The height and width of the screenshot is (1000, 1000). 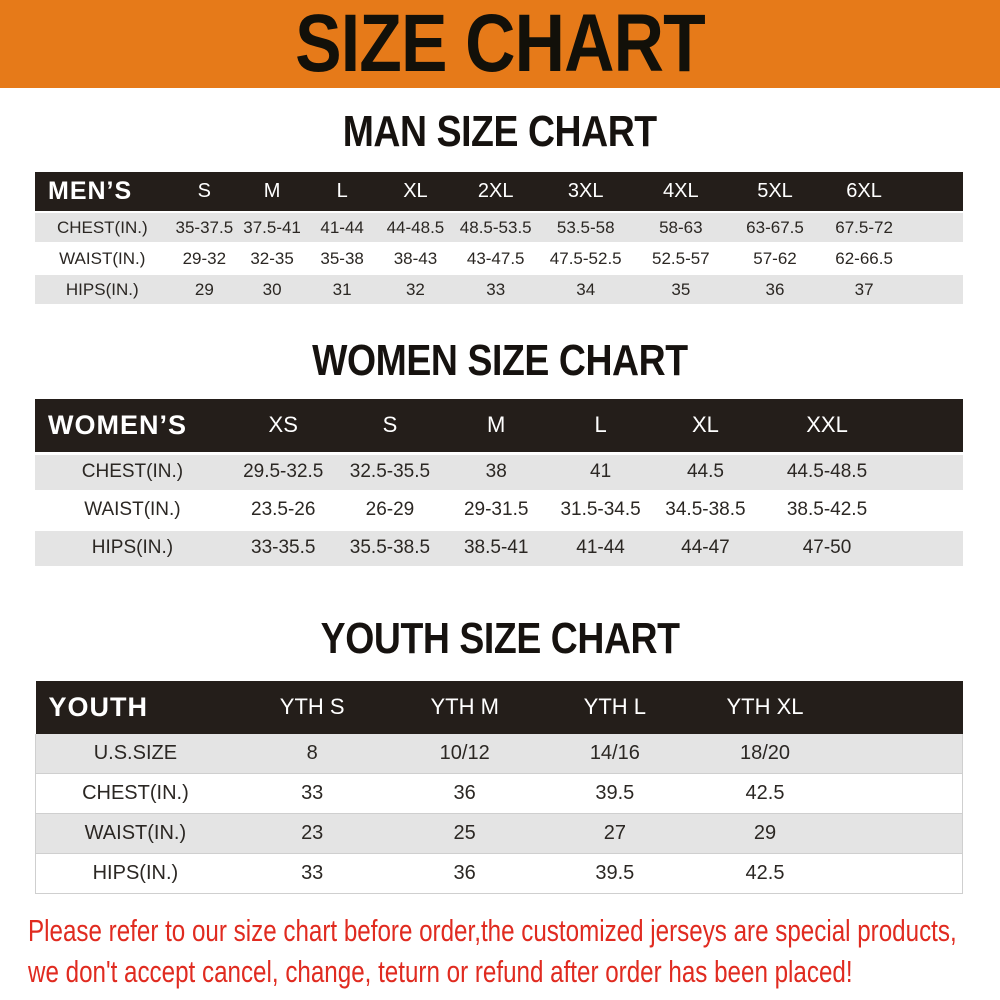 What do you see at coordinates (600, 509) in the screenshot?
I see `value-cell: 31.5-34.5` at bounding box center [600, 509].